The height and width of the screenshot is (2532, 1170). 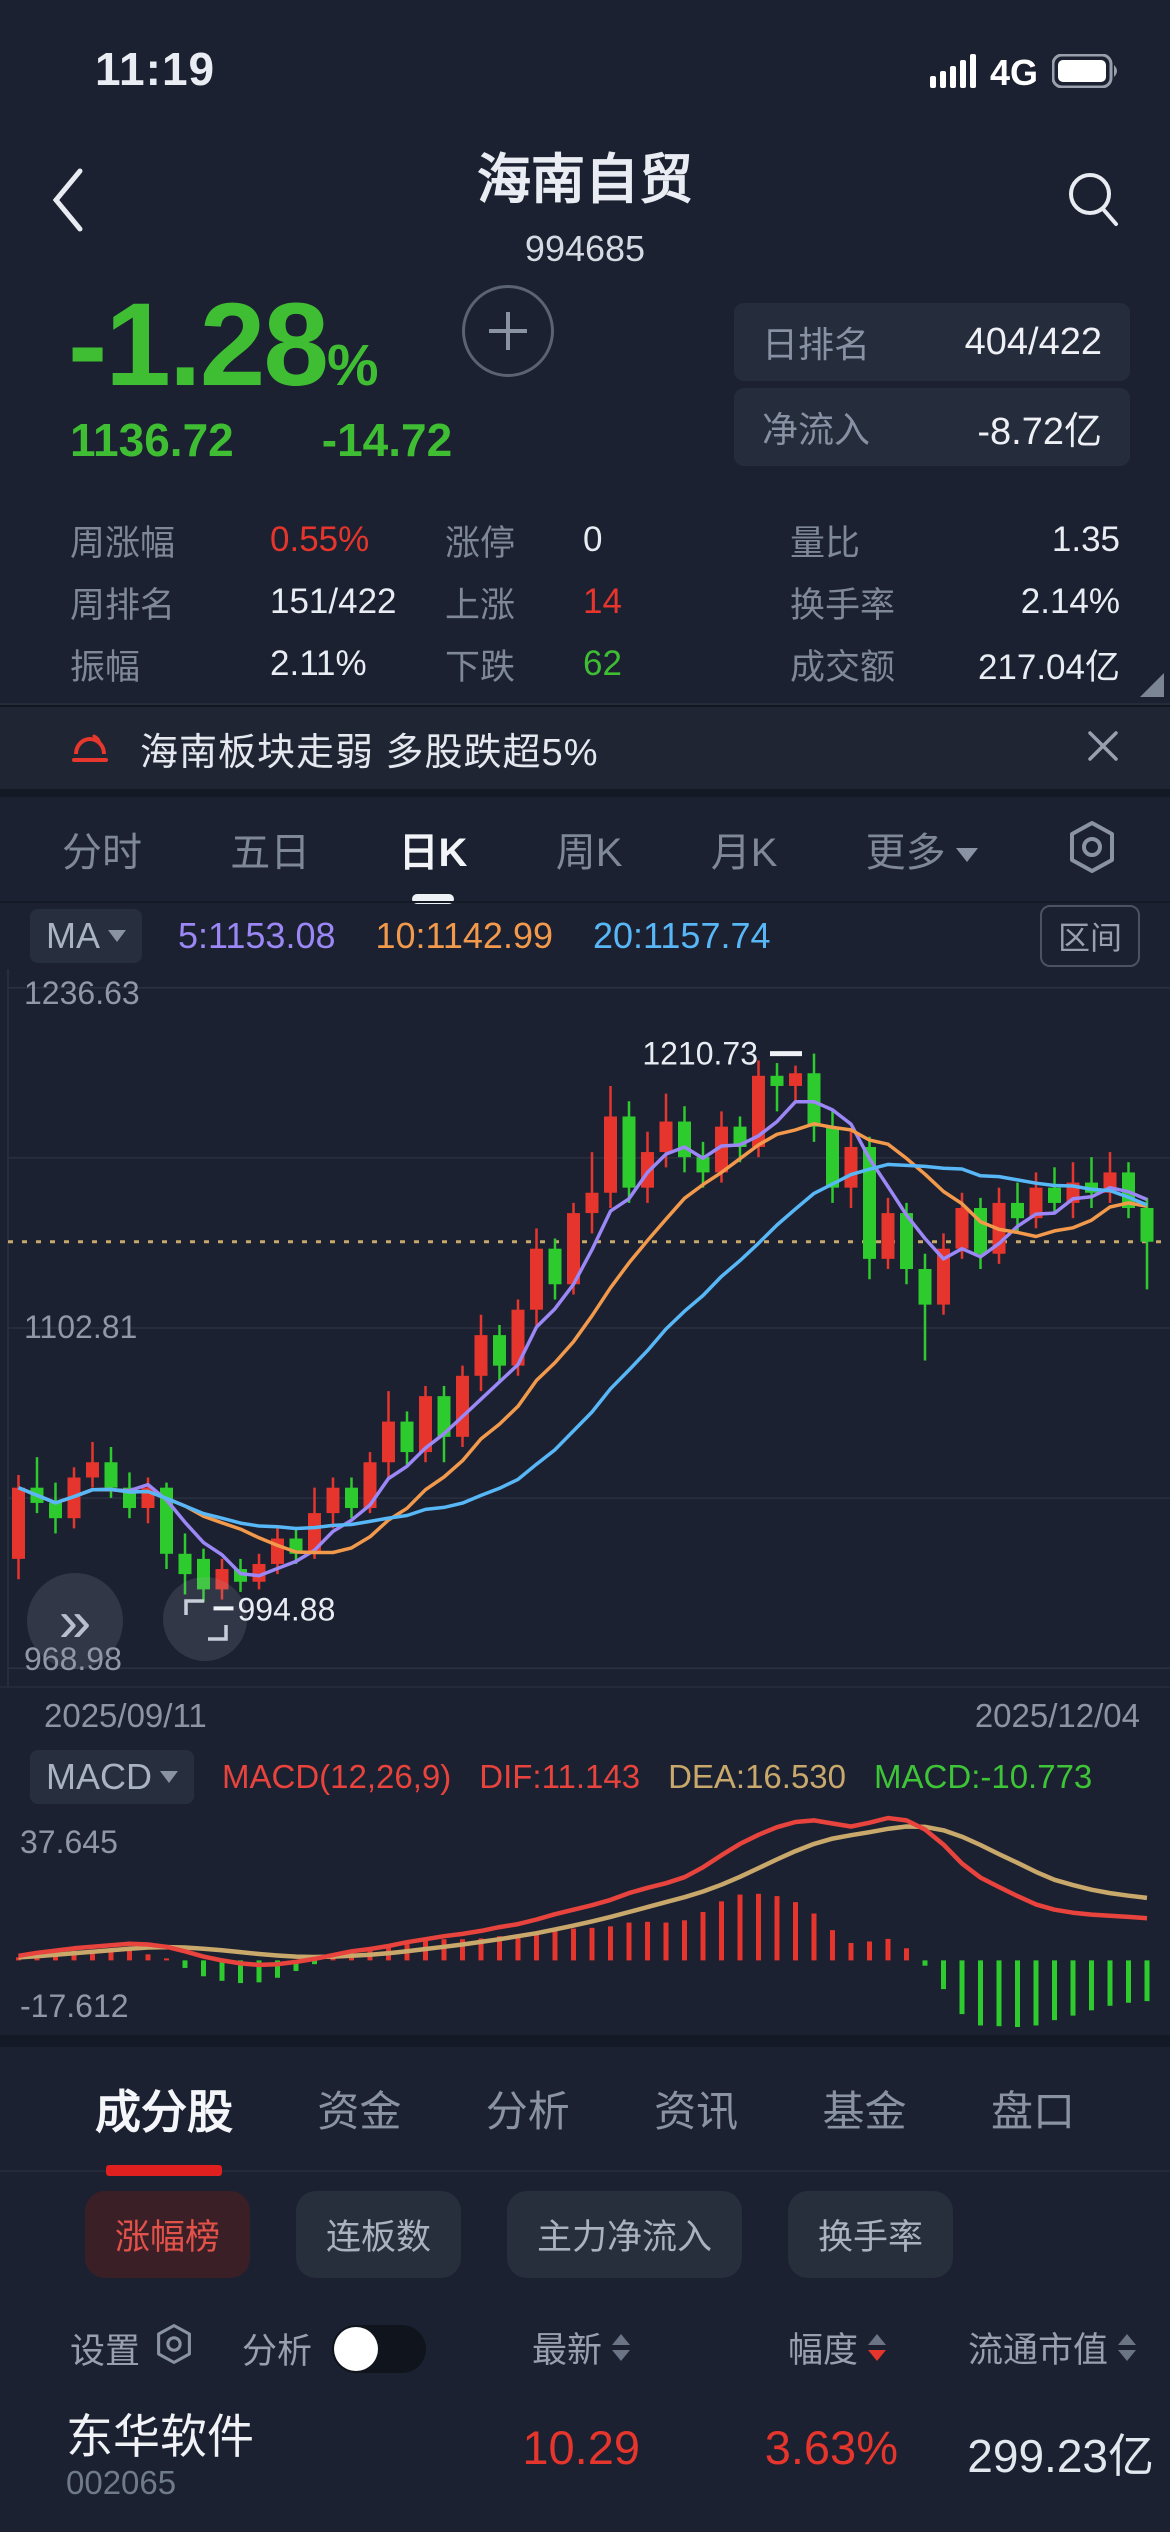 What do you see at coordinates (257, 935) in the screenshot?
I see `ma5-value: 5:1153.08` at bounding box center [257, 935].